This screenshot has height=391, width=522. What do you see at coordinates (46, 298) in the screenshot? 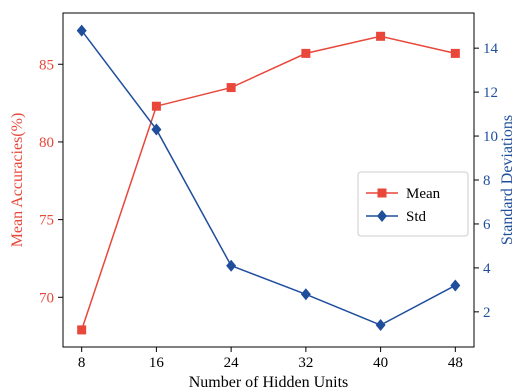
I see `left-y-tick-label: 70` at bounding box center [46, 298].